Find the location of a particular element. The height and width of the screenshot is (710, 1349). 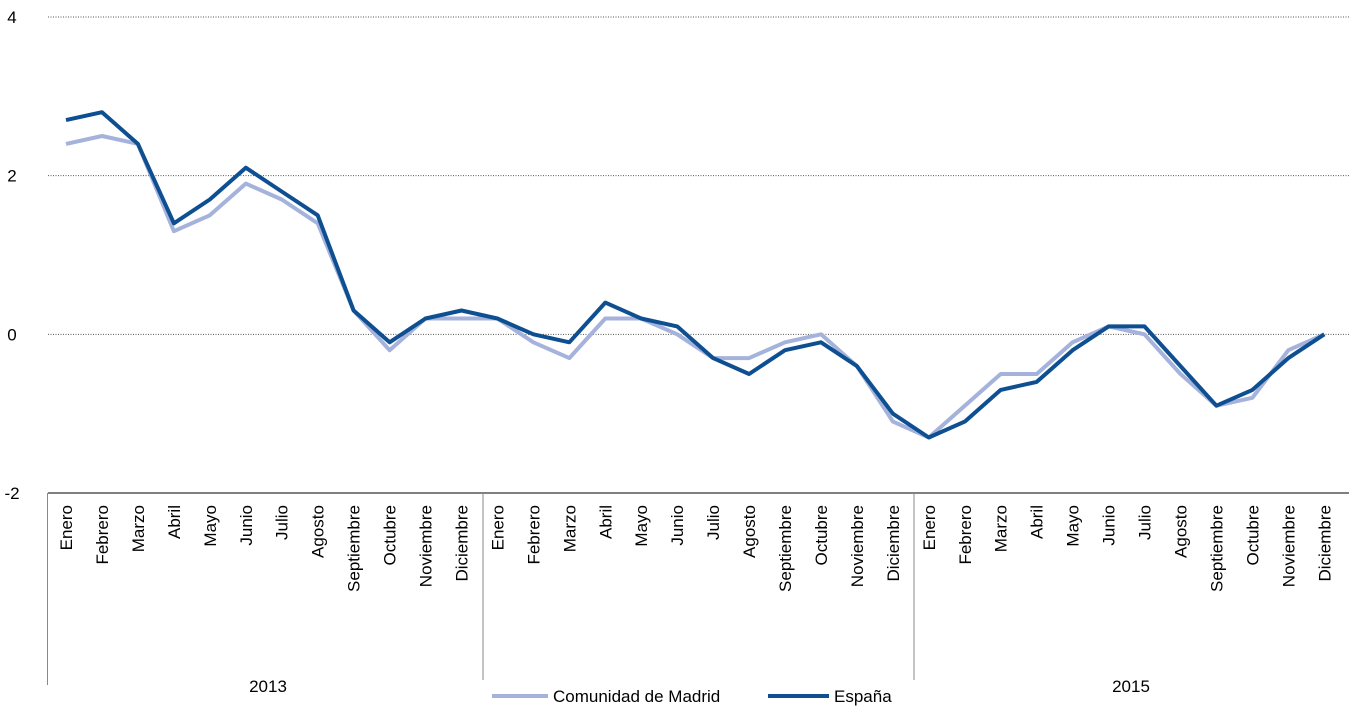

year-label: 2015 is located at coordinates (1131, 686).